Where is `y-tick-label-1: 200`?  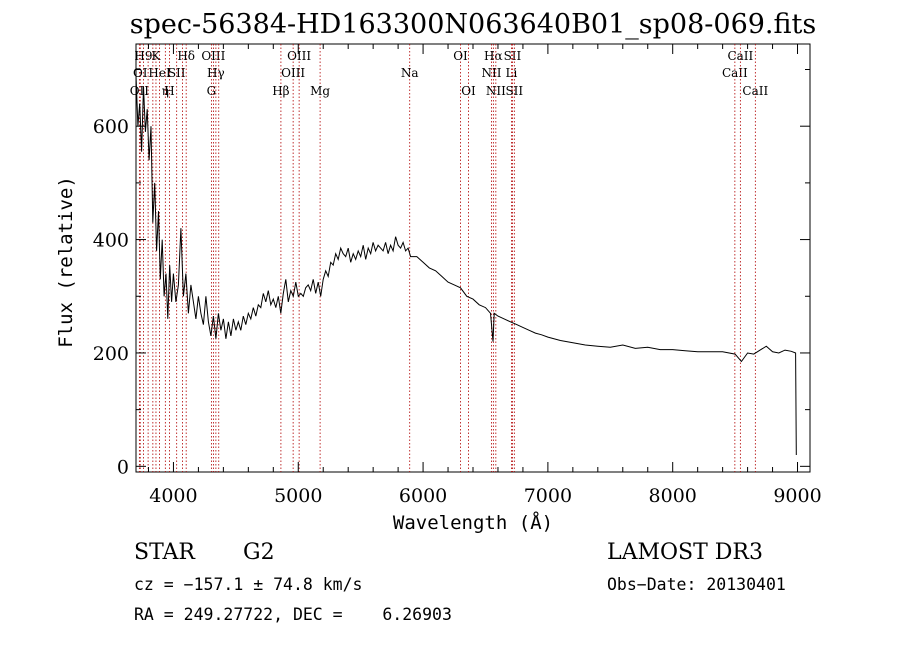
y-tick-label-1: 200 is located at coordinates (111, 354).